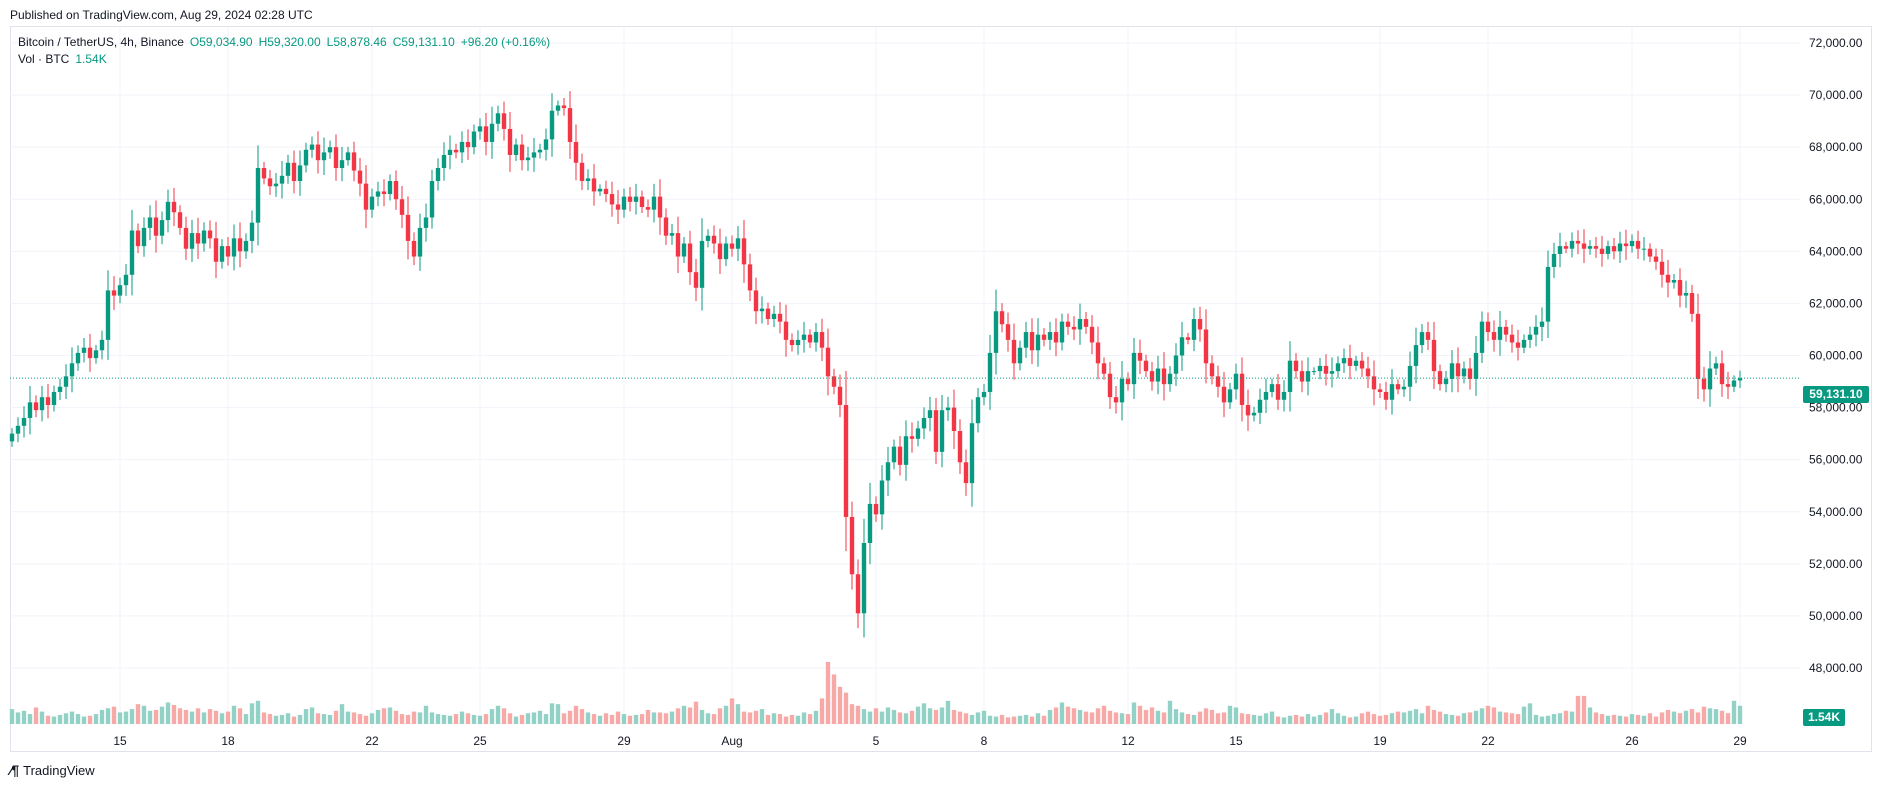 This screenshot has height=788, width=1883. Describe the element at coordinates (876, 741) in the screenshot. I see `time-tick-label: 5` at that location.